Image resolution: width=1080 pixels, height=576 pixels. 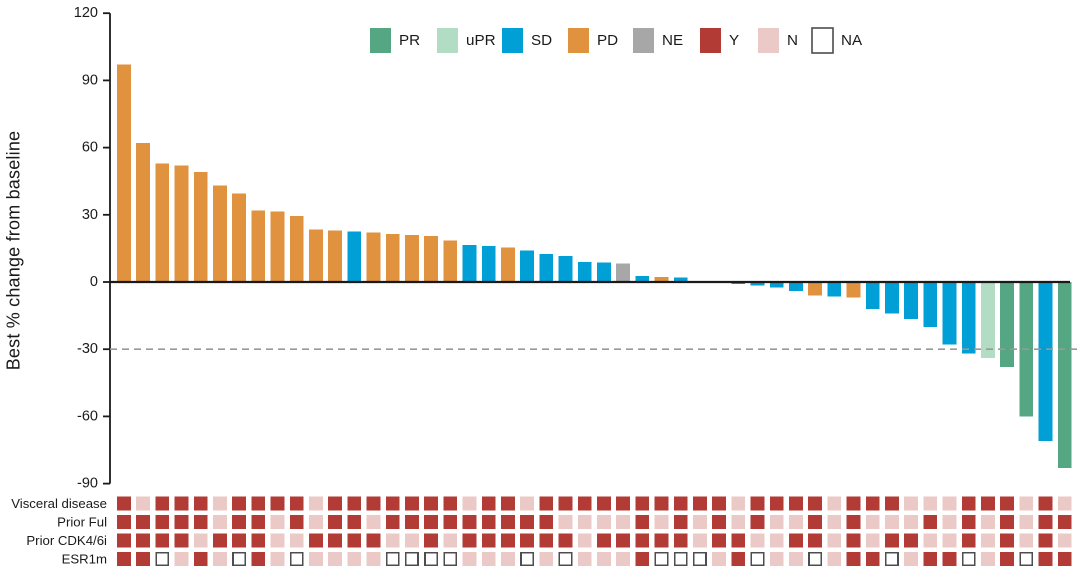 I want to click on annotation-cell-r1-p12, so click(x=335, y=503).